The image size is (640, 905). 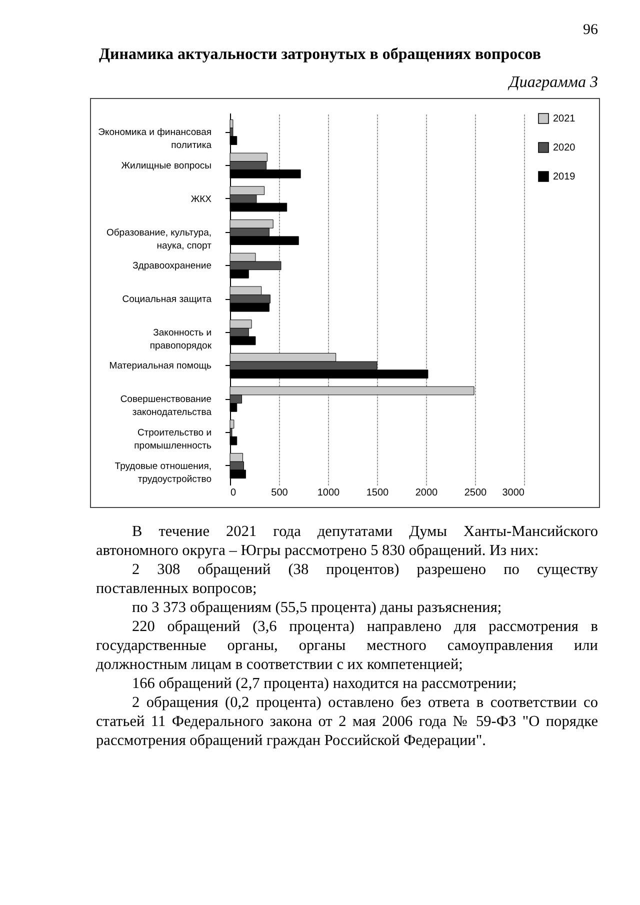 What do you see at coordinates (181, 339) in the screenshot?
I see `y-tick-label: Законность и правопорядок` at bounding box center [181, 339].